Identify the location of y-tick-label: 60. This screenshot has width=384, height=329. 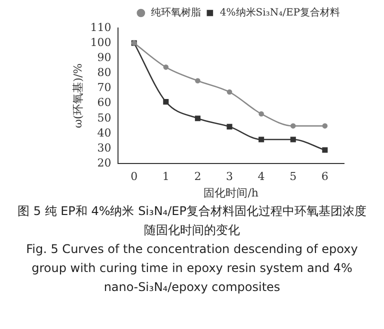
(104, 103).